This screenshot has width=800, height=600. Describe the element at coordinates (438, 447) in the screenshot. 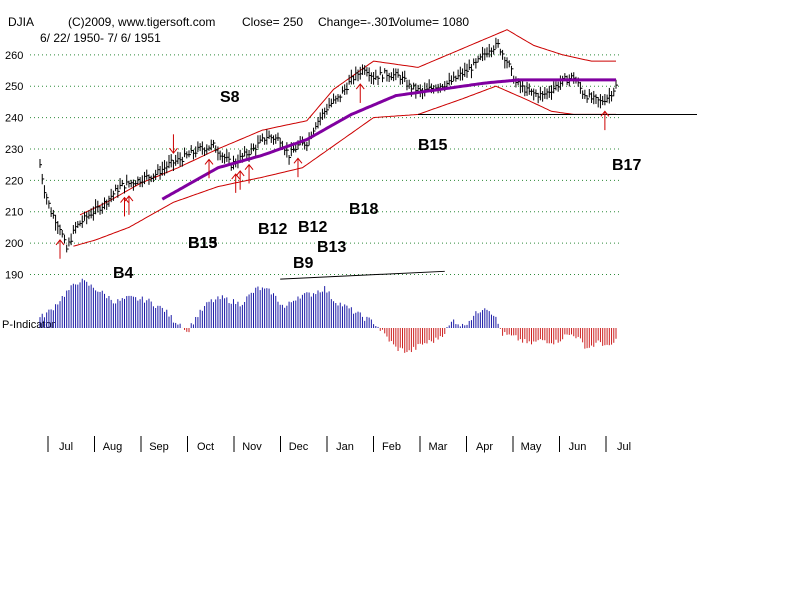

I see `month-label: Mar` at that location.